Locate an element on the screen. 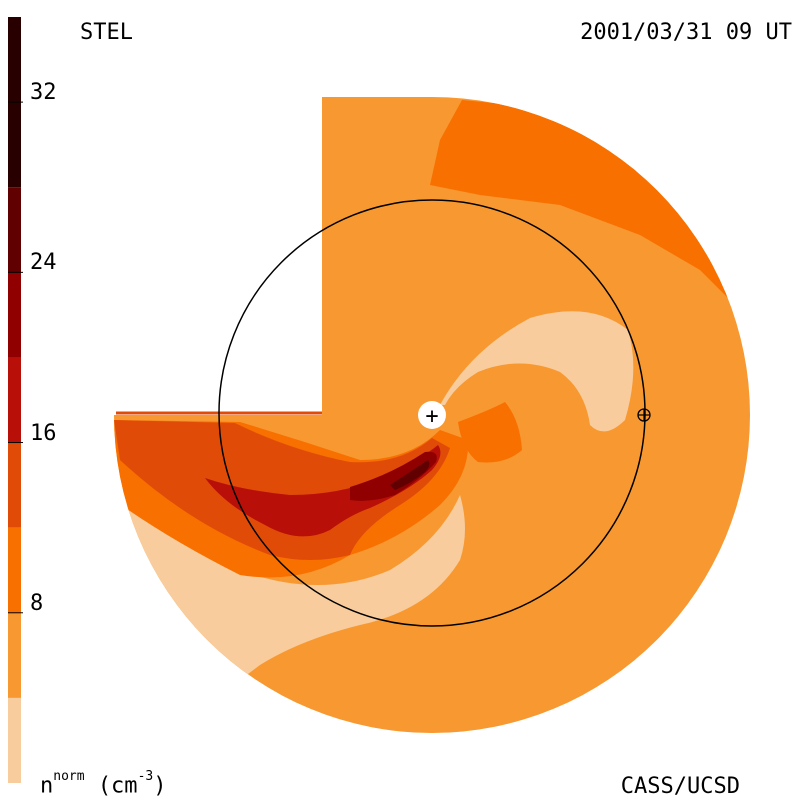 The image size is (800, 804). unit-exponent: -3 is located at coordinates (145, 776).